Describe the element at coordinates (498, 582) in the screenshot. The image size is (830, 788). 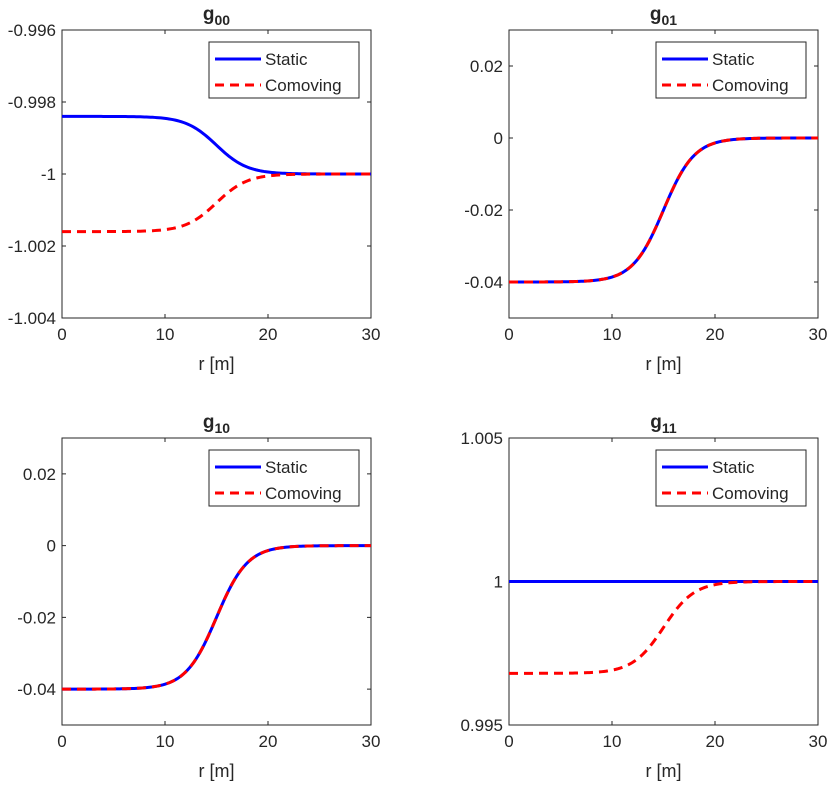
I see `y-tick-label: 1` at that location.